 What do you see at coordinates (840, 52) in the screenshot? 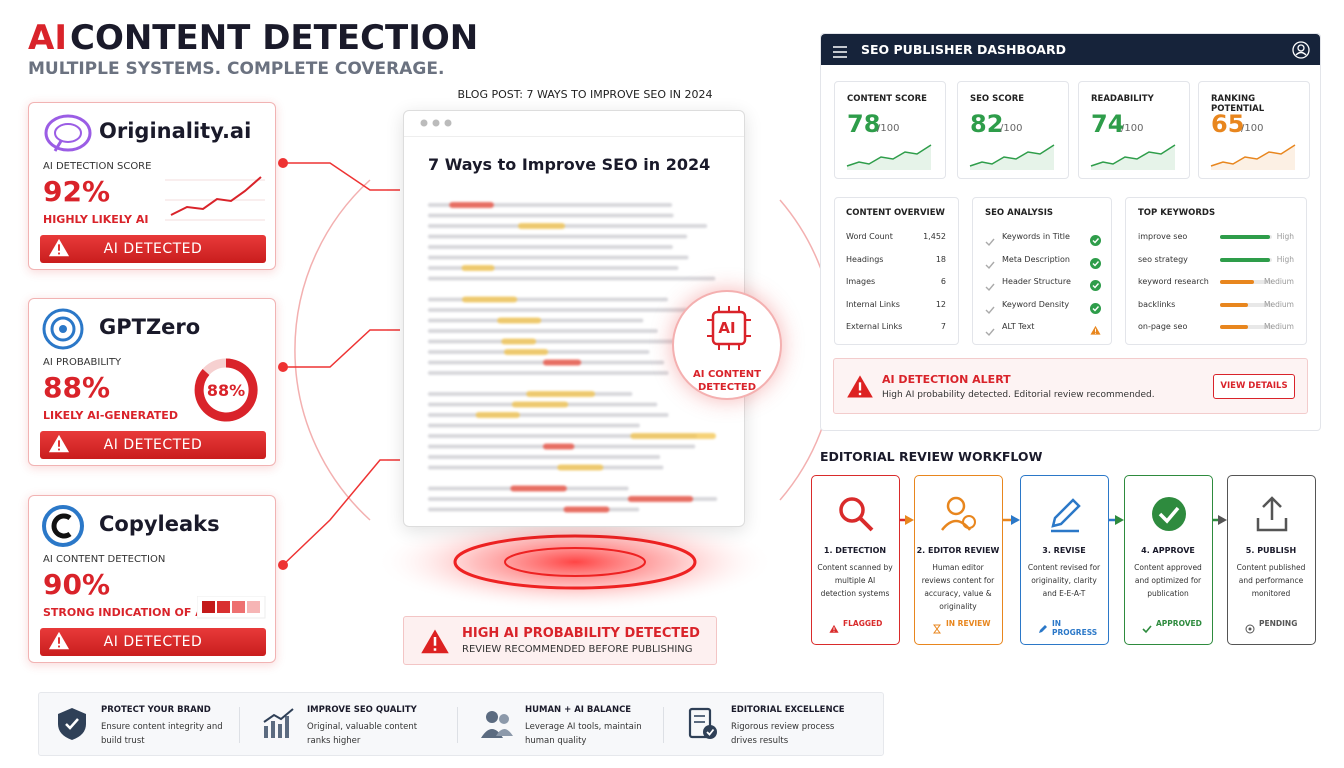
I see `menu-icon` at bounding box center [840, 52].